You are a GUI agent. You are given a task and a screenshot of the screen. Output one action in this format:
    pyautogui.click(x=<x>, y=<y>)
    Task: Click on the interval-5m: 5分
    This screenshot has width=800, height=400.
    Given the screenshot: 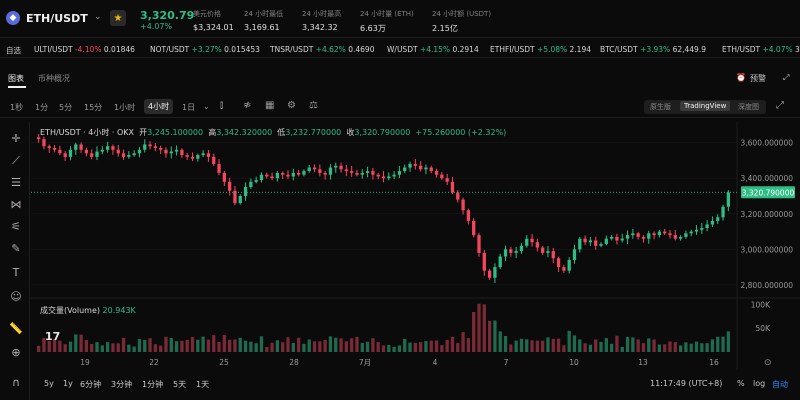 What is the action you would take?
    pyautogui.click(x=66, y=107)
    